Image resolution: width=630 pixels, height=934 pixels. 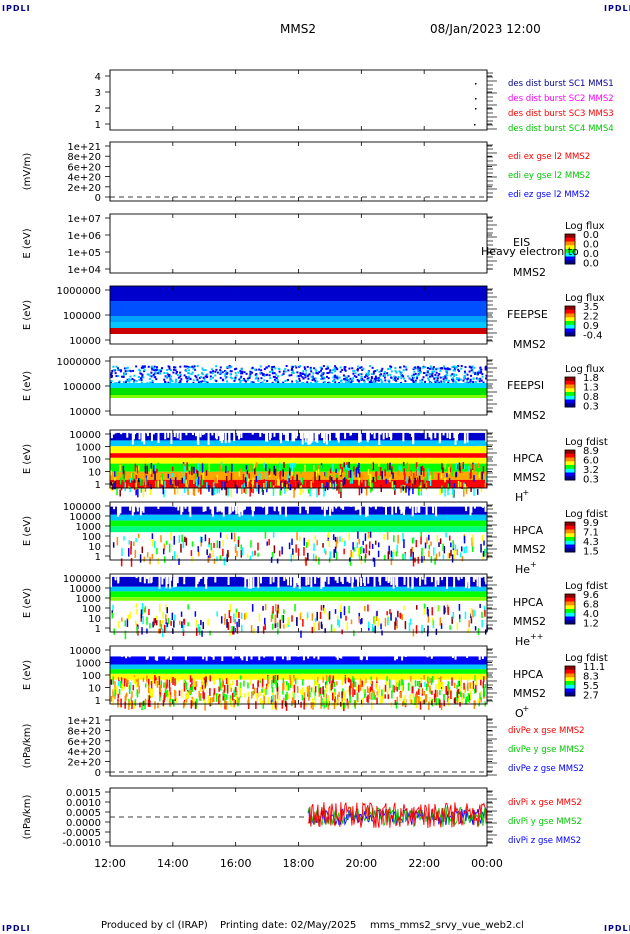 What do you see at coordinates (84, 167) in the screenshot?
I see `ytick-label-2-2: 6e+20` at bounding box center [84, 167].